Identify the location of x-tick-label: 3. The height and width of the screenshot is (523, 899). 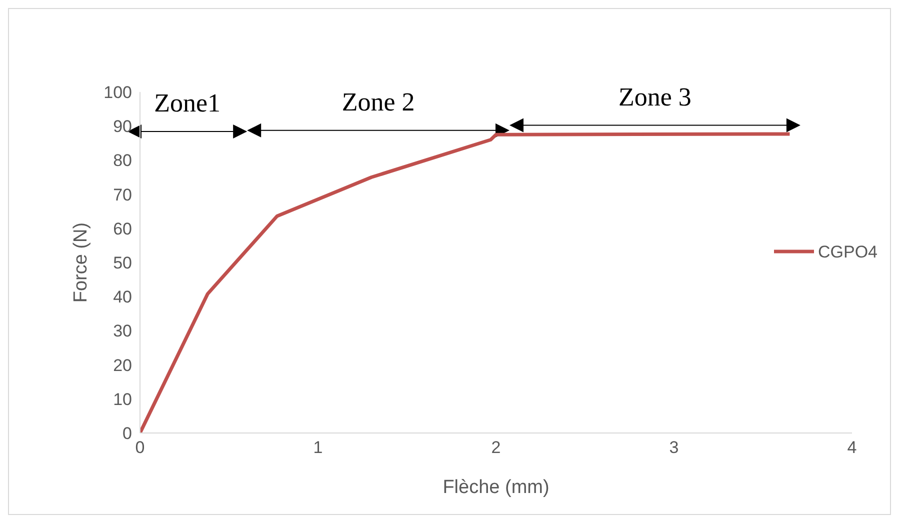
(674, 448).